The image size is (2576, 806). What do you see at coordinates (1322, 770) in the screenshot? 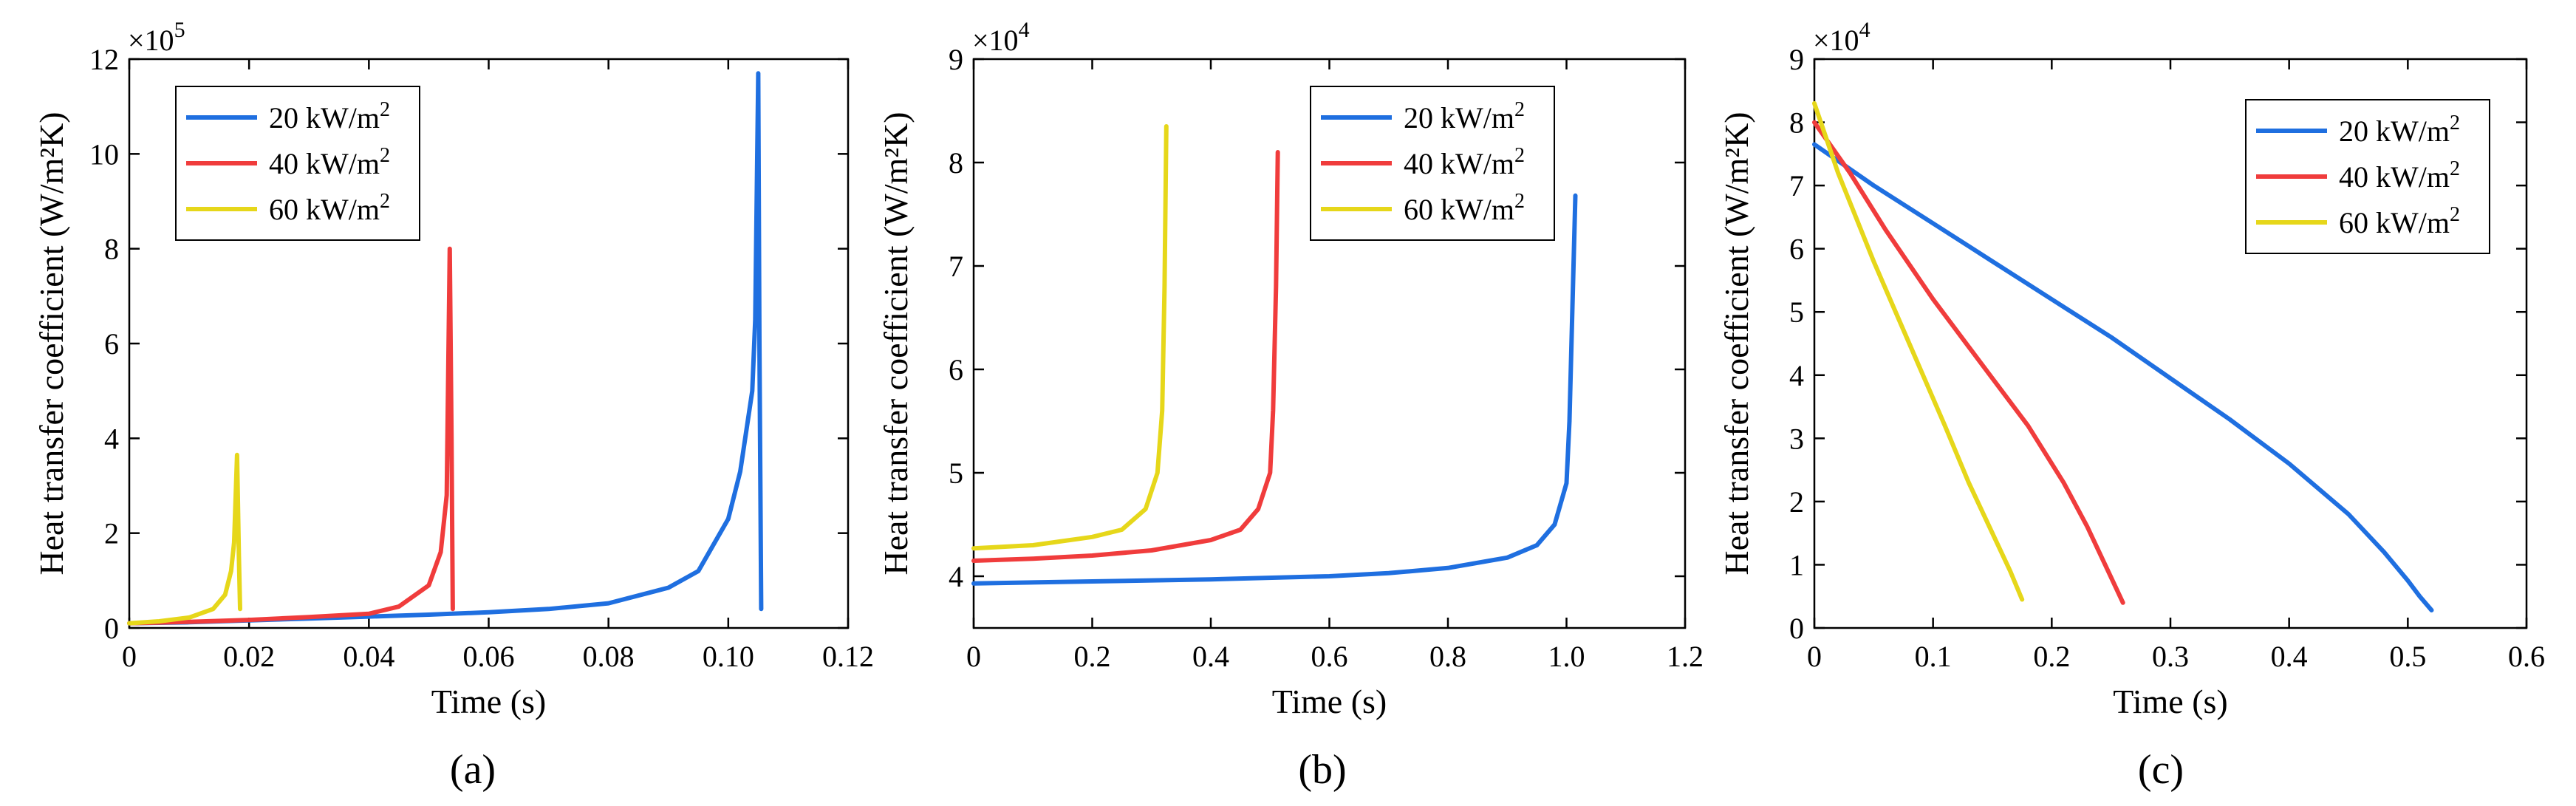
I see `panel-caption: (b)` at bounding box center [1322, 770].